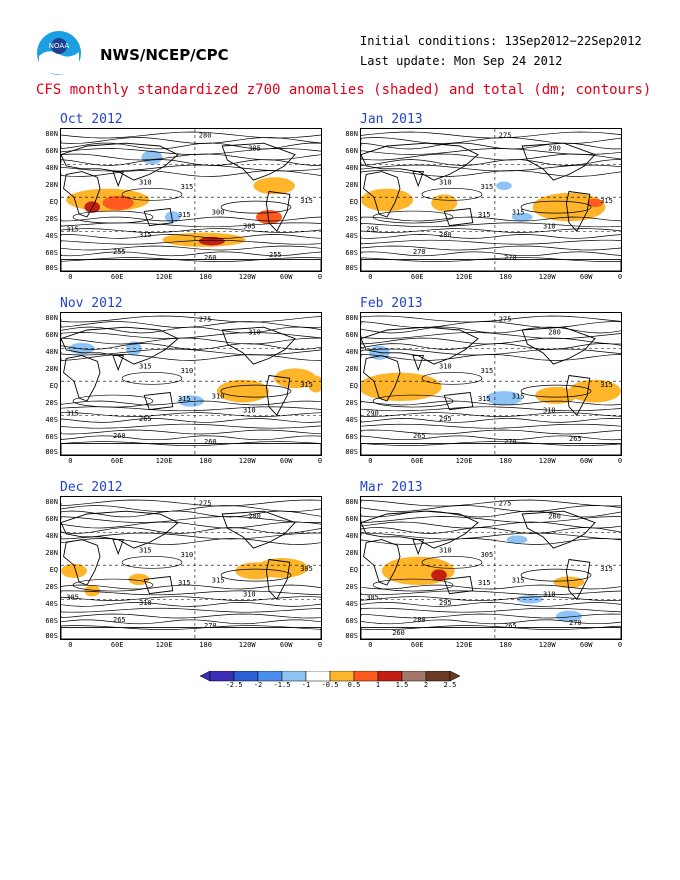 The width and height of the screenshot is (680, 880). Describe the element at coordinates (51, 168) in the screenshot. I see `lat-tick-label: 40N` at that location.